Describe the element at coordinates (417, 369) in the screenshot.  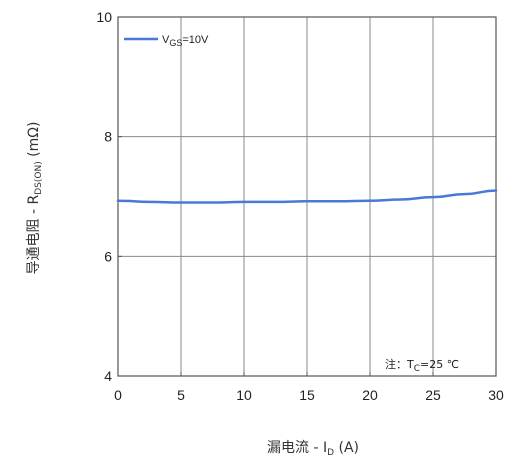
I see `note-sub: C` at that location.